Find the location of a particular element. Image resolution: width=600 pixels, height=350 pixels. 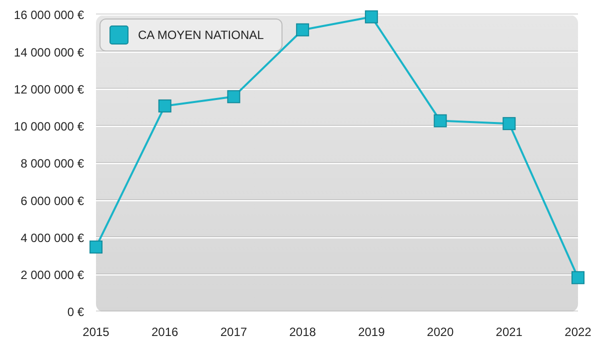

x-tick-label: 2020 is located at coordinates (440, 332).